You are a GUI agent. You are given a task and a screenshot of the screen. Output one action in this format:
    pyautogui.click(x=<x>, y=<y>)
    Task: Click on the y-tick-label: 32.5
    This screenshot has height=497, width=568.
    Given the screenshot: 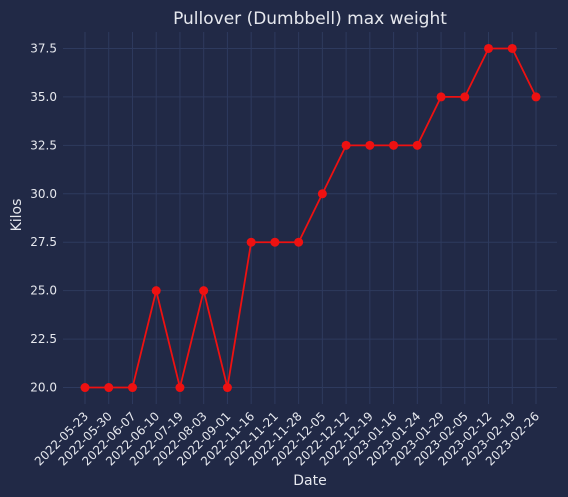 What is the action you would take?
    pyautogui.click(x=43, y=145)
    